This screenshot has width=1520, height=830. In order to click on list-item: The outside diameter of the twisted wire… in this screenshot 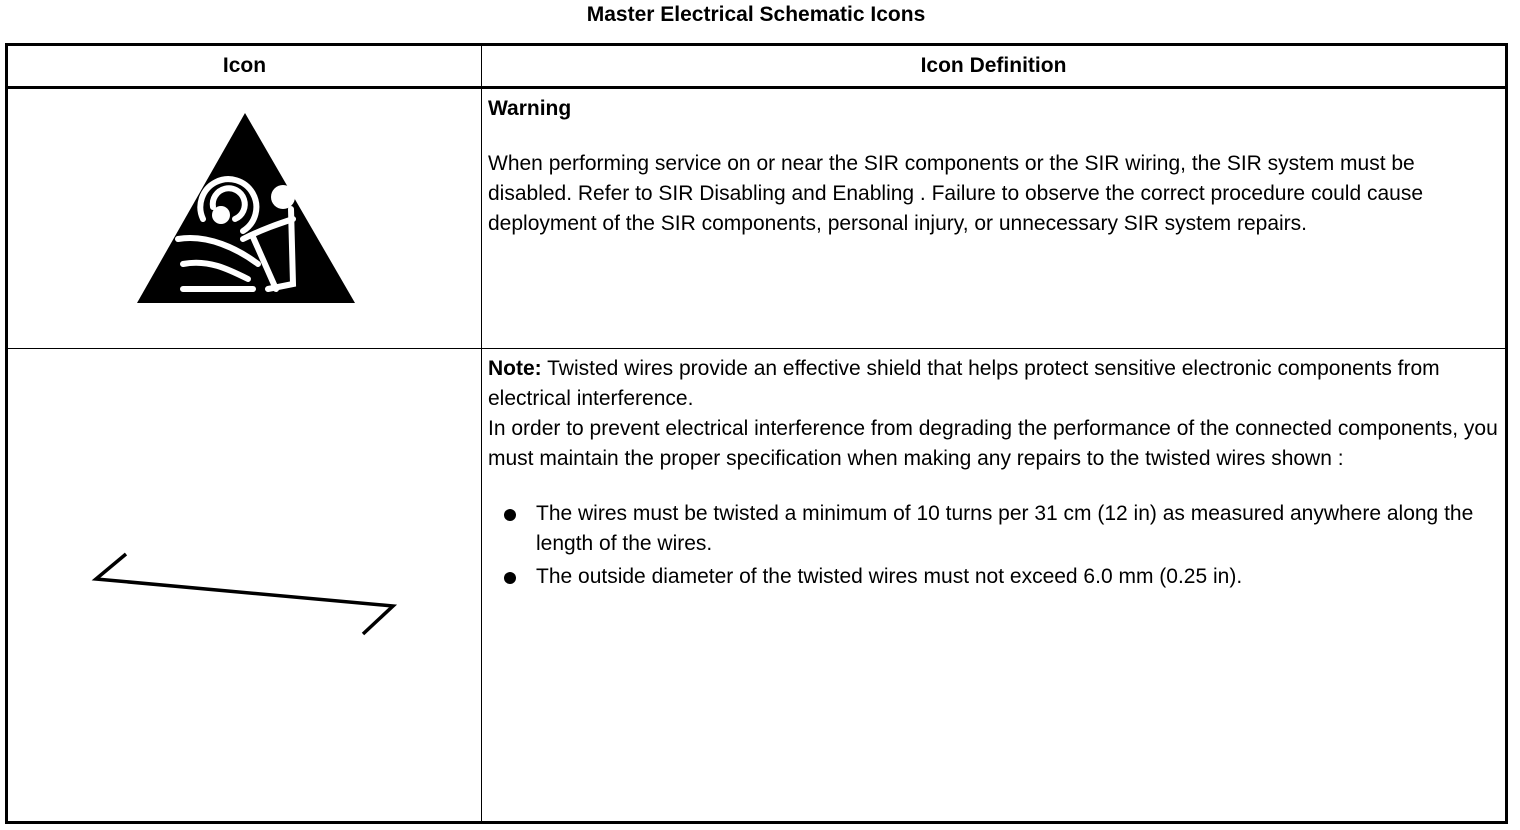, I will do `click(1001, 577)`.